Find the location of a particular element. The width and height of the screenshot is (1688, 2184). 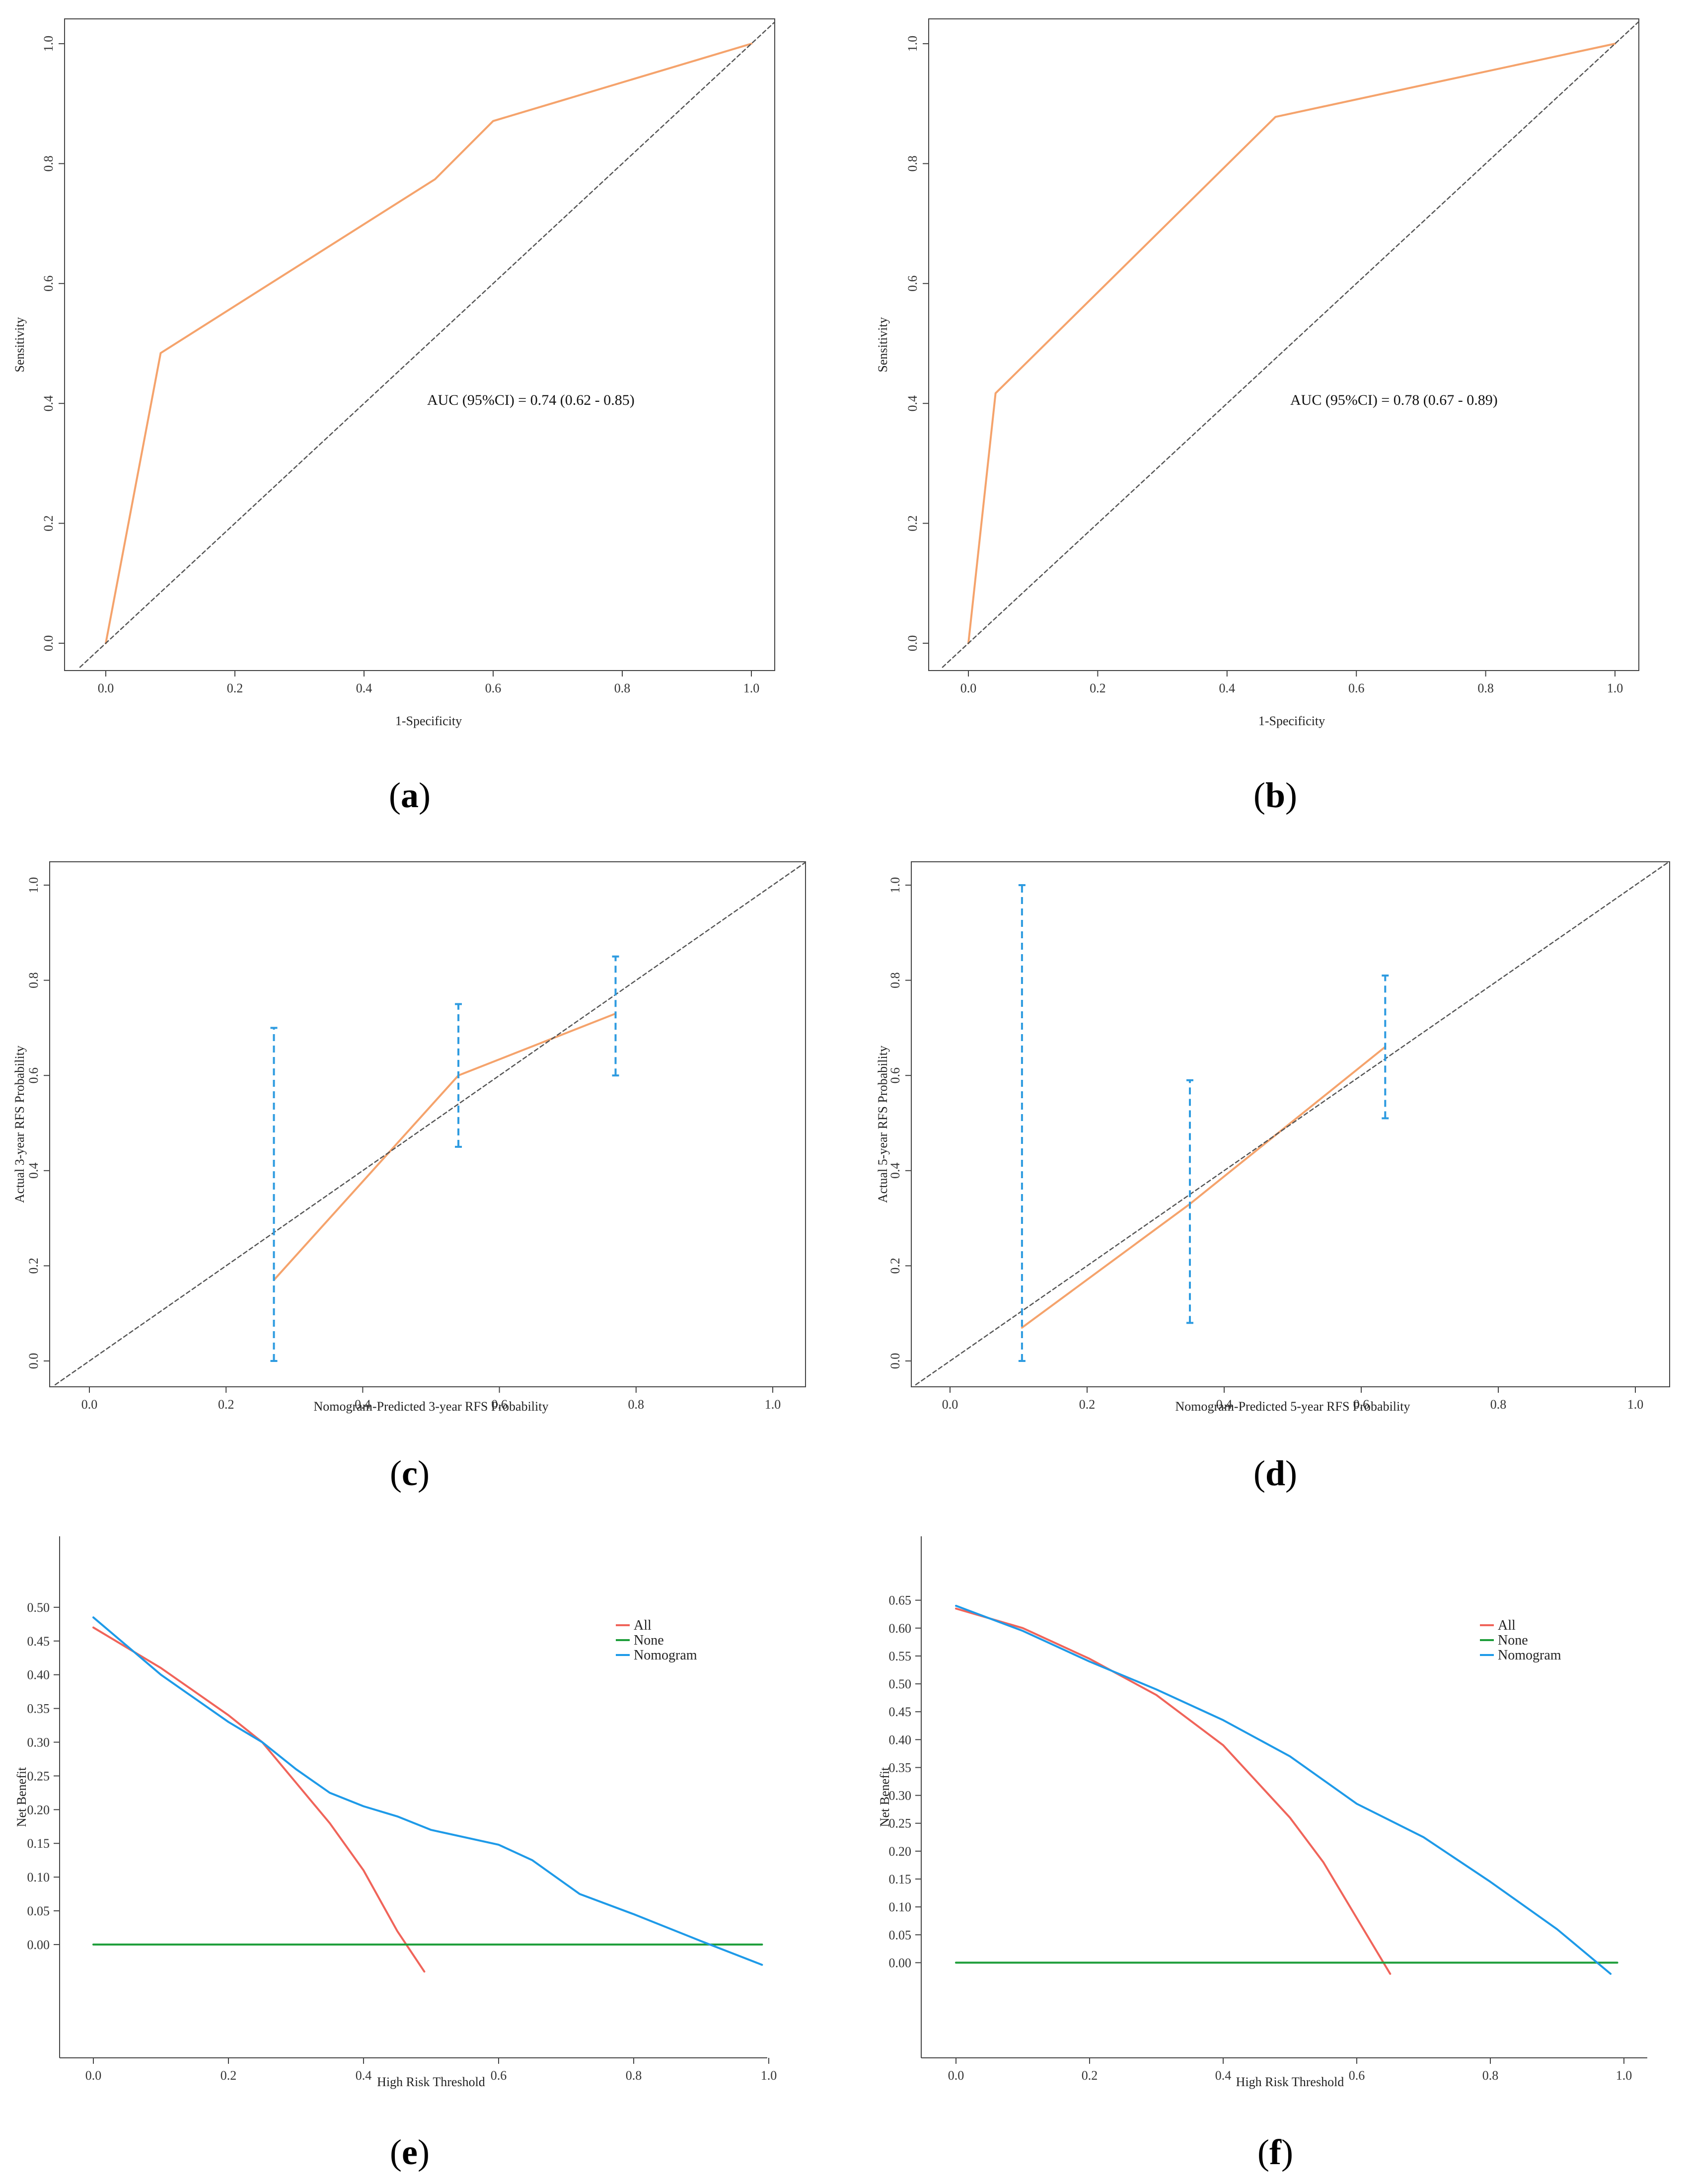

x-axis-label: High Risk Threshold is located at coordinates (431, 2082).